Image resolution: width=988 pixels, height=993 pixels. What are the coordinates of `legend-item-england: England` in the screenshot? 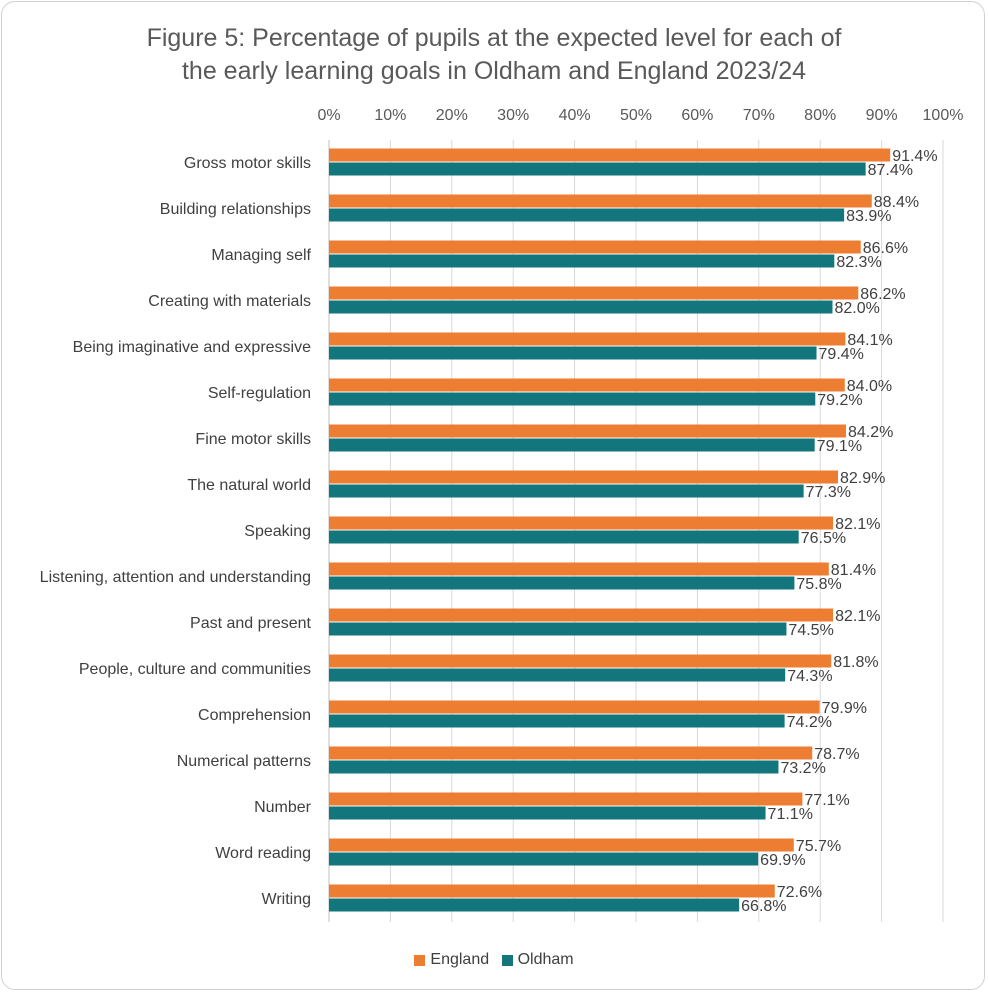 It's located at (451, 960).